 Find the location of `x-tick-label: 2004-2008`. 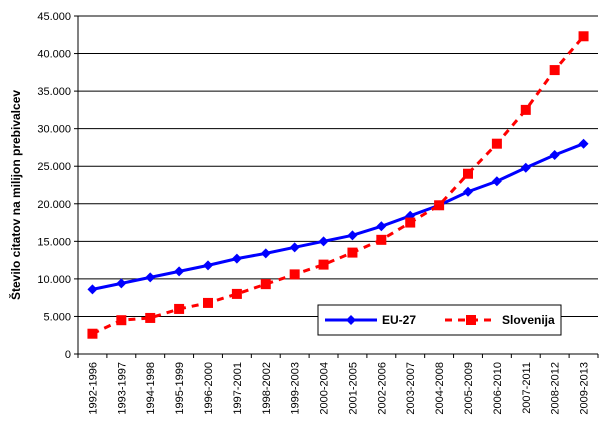

x-tick-label: 2004-2008 is located at coordinates (440, 388).